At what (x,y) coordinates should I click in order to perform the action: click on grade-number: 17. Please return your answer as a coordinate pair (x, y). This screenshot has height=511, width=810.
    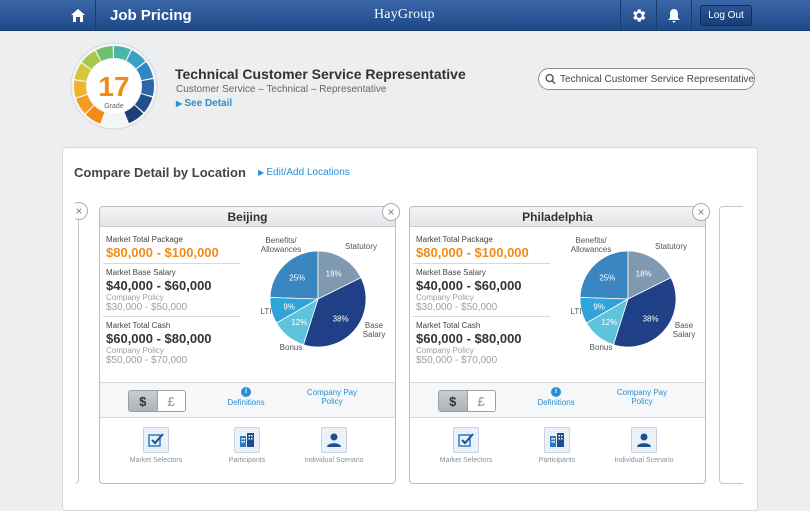
    Looking at the image, I should click on (113, 86).